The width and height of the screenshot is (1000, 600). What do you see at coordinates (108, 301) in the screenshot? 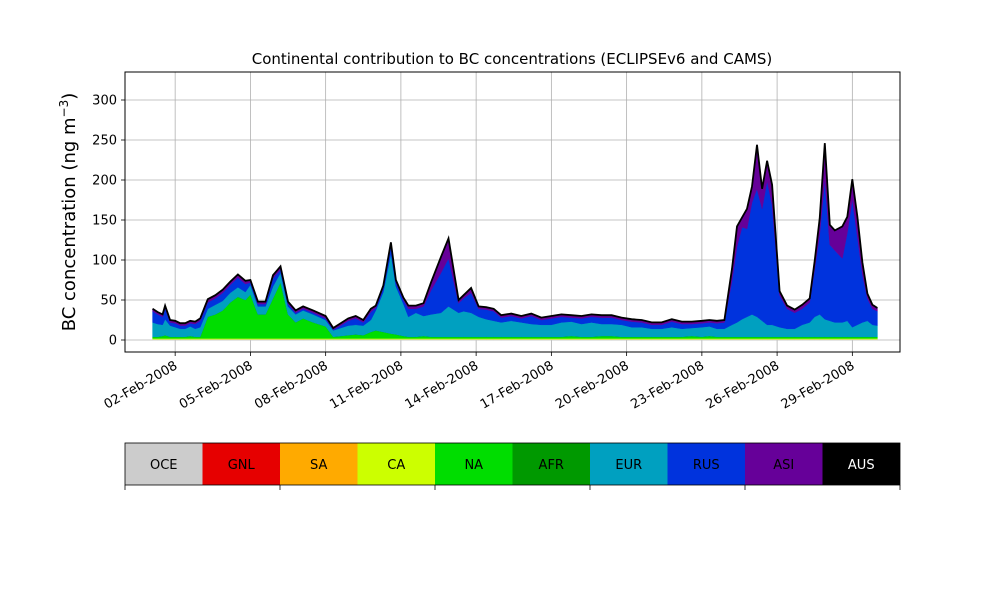
I see `y-tick-label: 50` at bounding box center [108, 301].